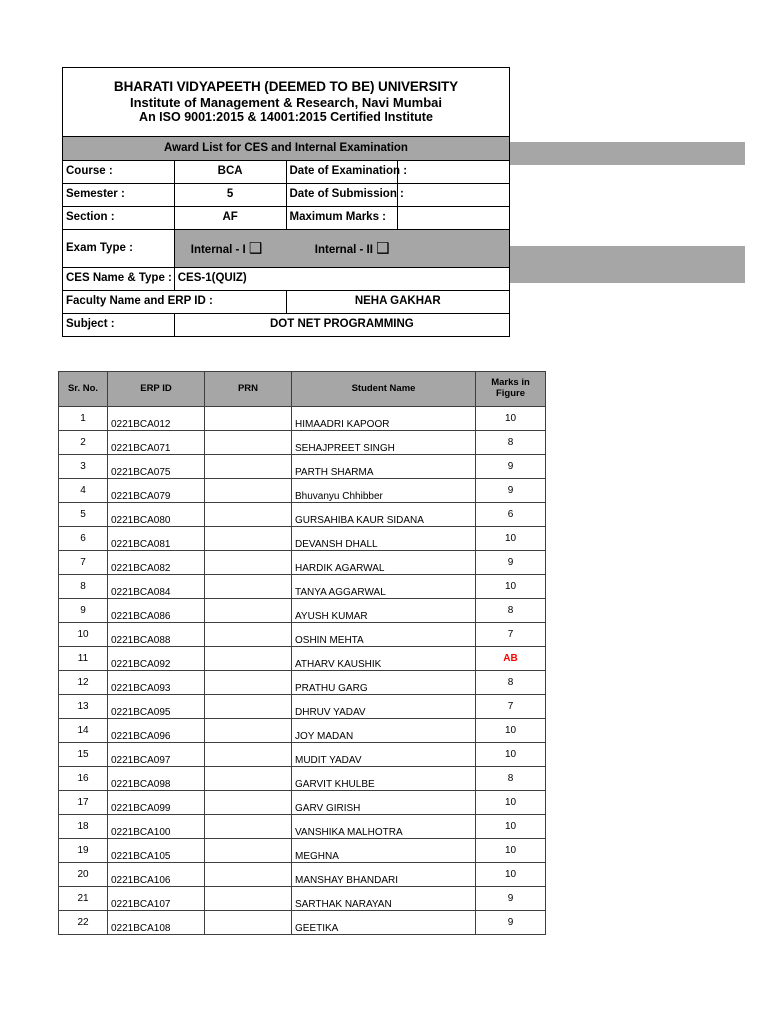  Describe the element at coordinates (383, 610) in the screenshot. I see `cell-student-name: AYUSH KUMAR` at that location.